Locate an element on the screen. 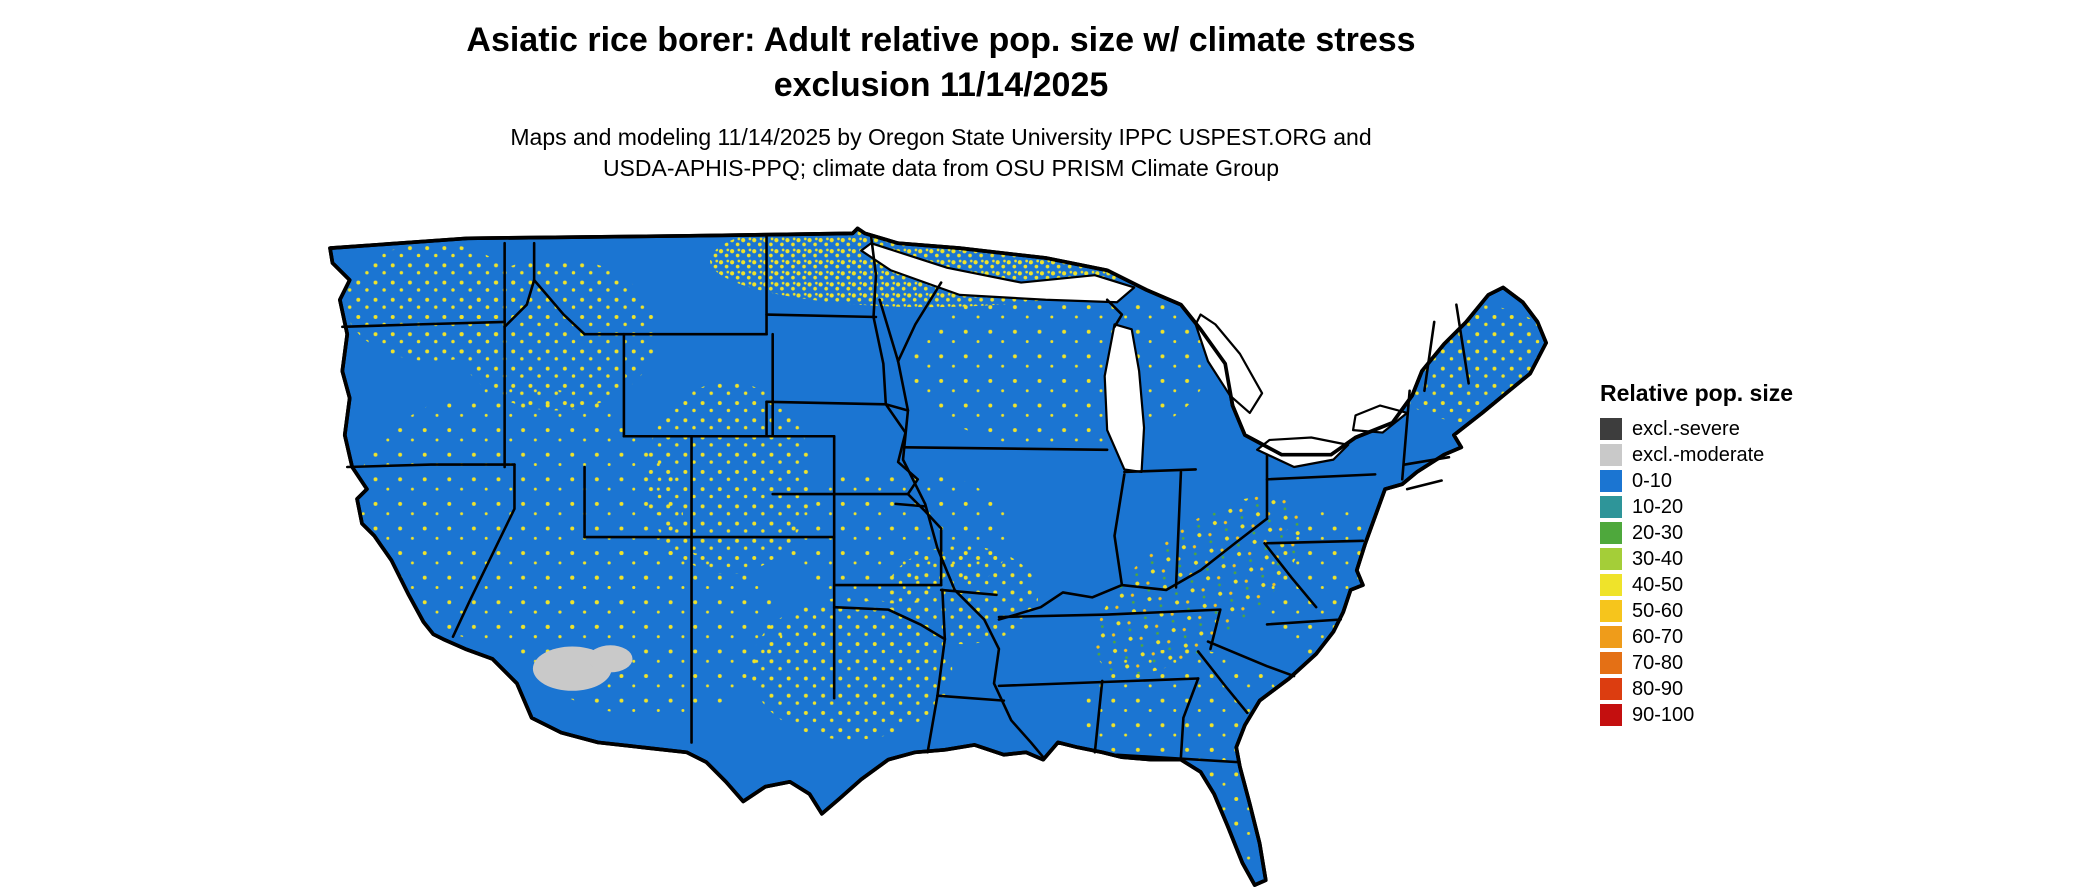 The width and height of the screenshot is (2100, 895). legend-item-label: 90-100 is located at coordinates (1663, 714).